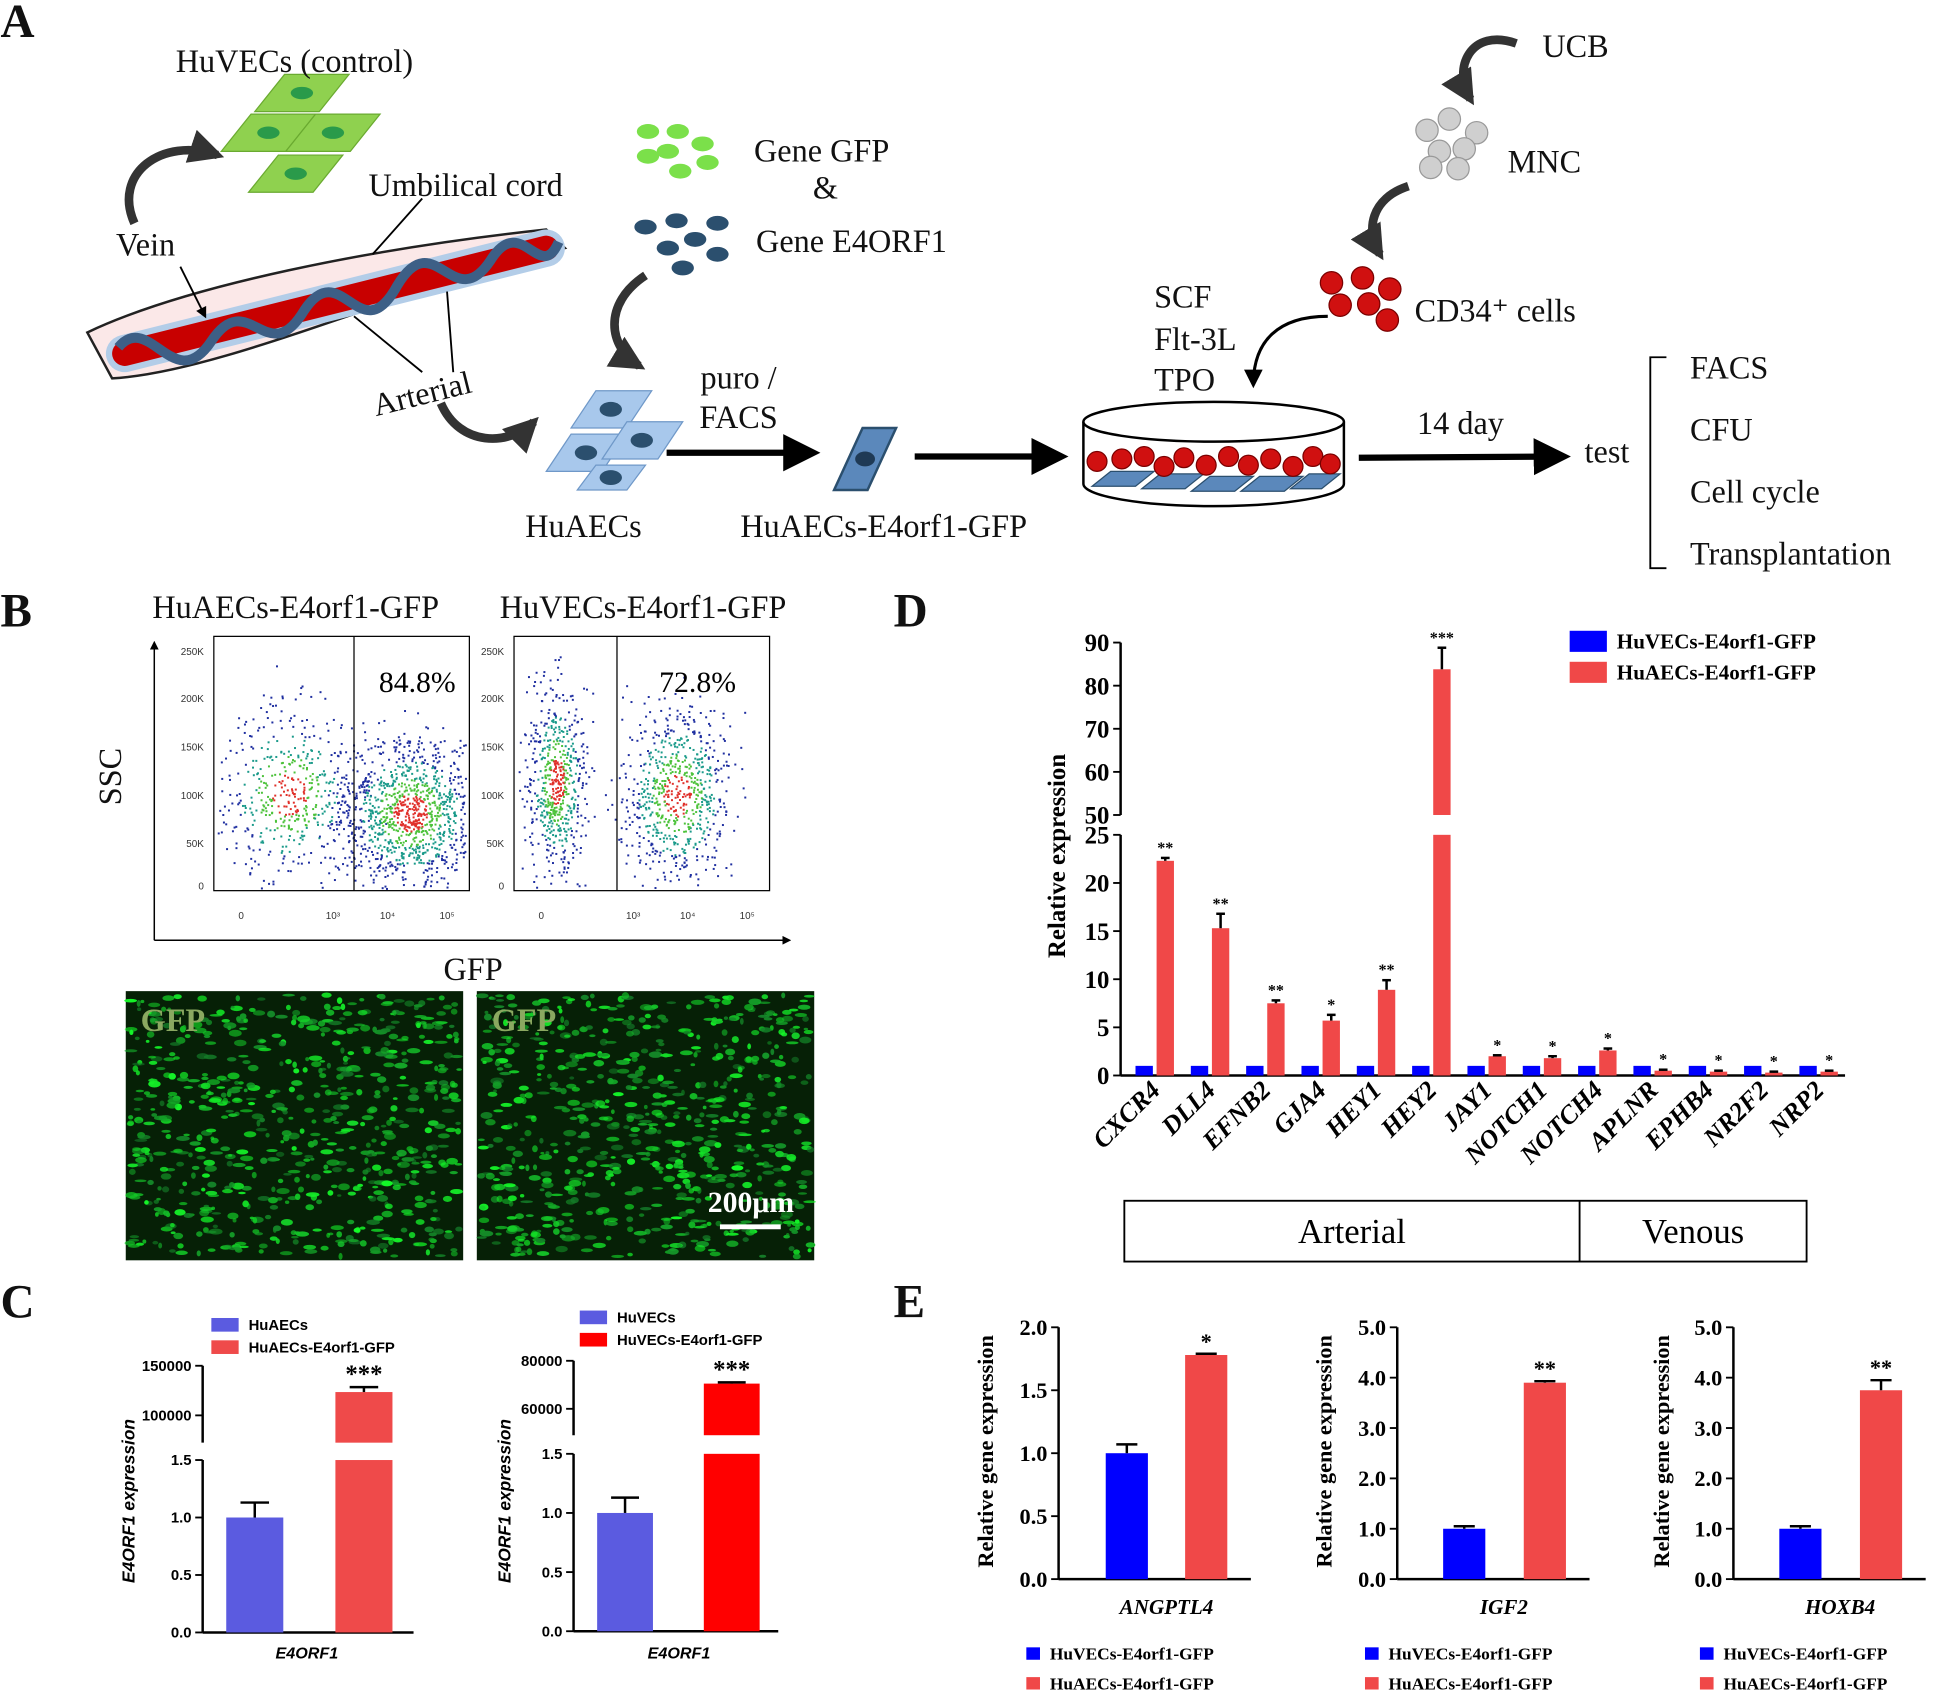  Describe the element at coordinates (181, 1461) in the screenshot. I see `y-tick-label: 1.5` at that location.